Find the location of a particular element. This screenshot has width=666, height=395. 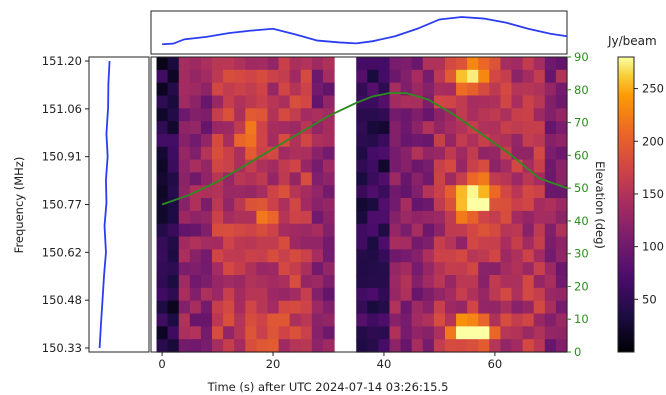

elevation-axis-label: Elevation (deg) is located at coordinates (600, 205).